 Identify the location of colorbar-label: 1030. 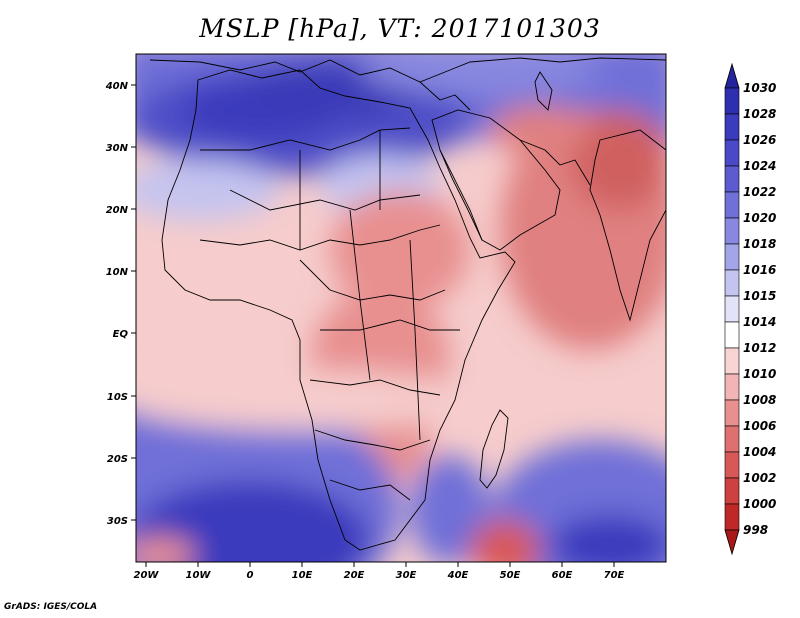
(759, 88).